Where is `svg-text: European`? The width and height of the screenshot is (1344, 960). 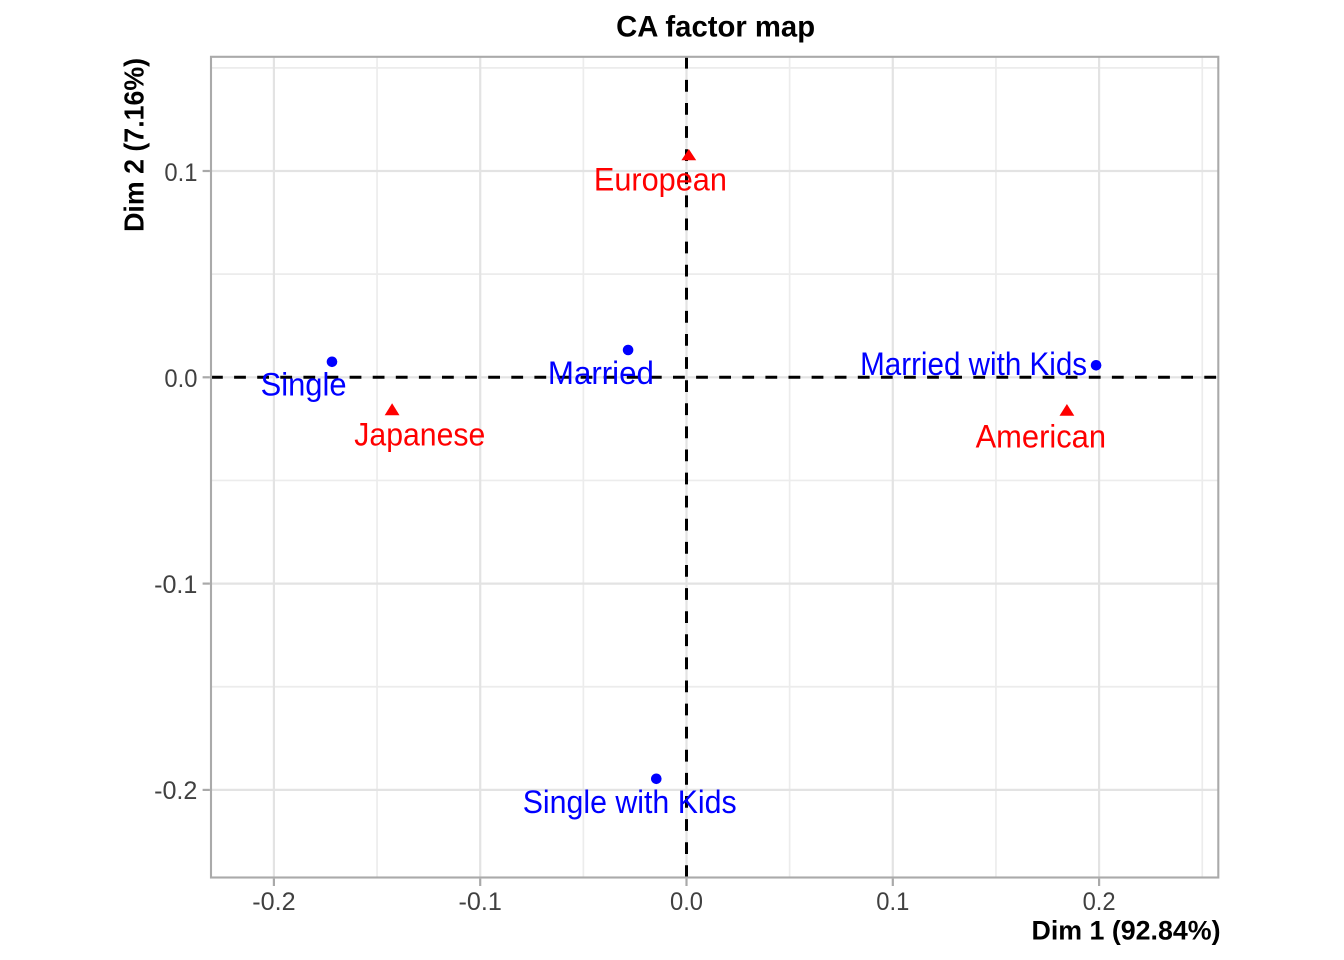 svg-text: European is located at coordinates (660, 180).